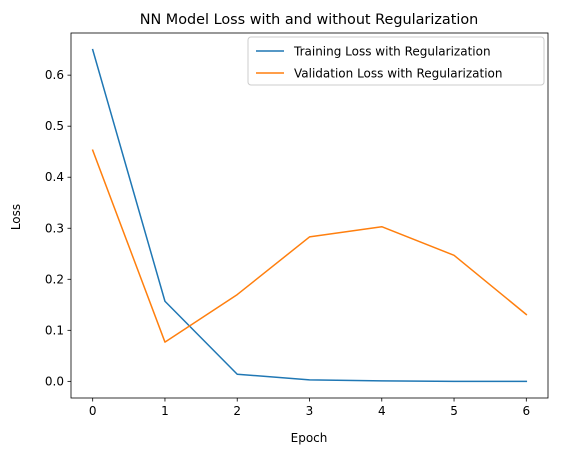  I want to click on x-tick-label: 2, so click(237, 411).